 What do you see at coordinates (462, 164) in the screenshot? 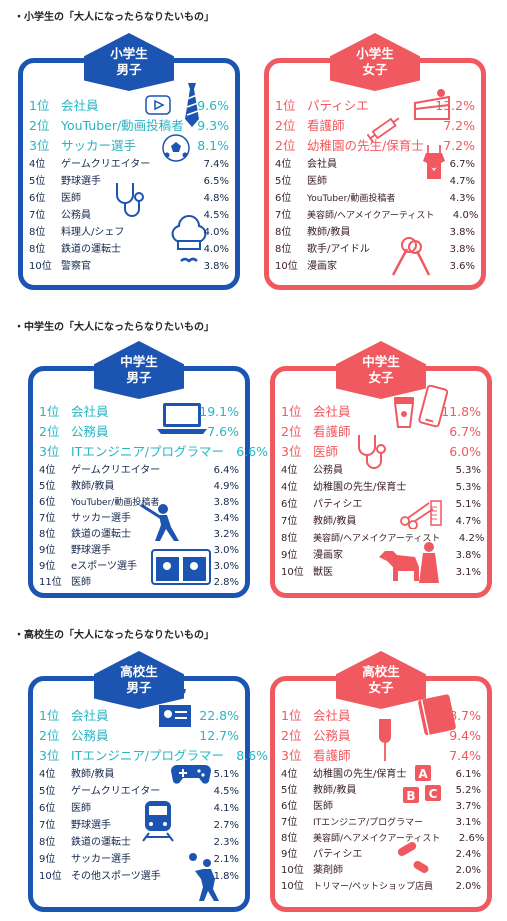
I see `percentage-value: 6.7%` at bounding box center [462, 164].